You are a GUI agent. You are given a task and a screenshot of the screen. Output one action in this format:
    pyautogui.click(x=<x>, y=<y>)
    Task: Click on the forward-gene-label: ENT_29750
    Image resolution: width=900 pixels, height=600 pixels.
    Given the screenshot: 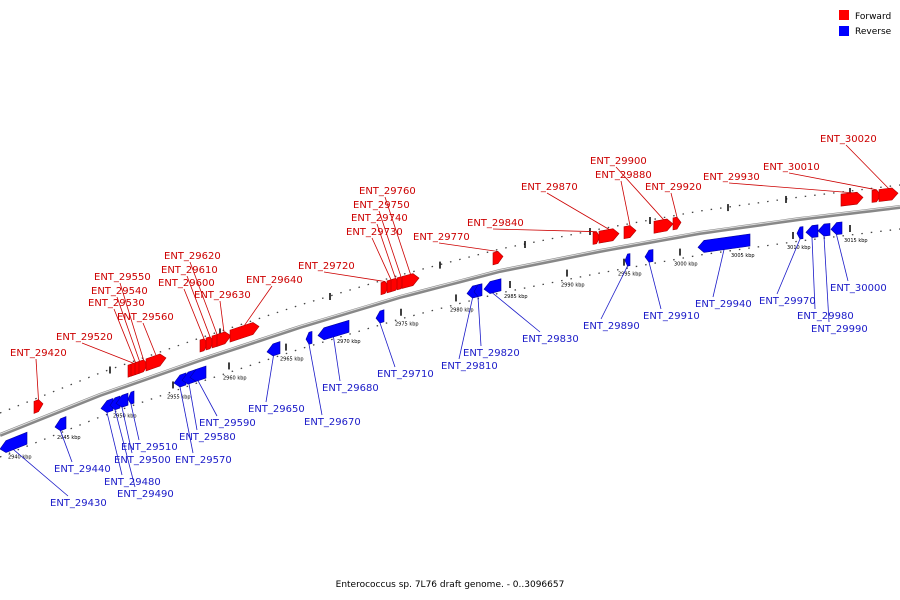 What is the action you would take?
    pyautogui.click(x=381, y=205)
    